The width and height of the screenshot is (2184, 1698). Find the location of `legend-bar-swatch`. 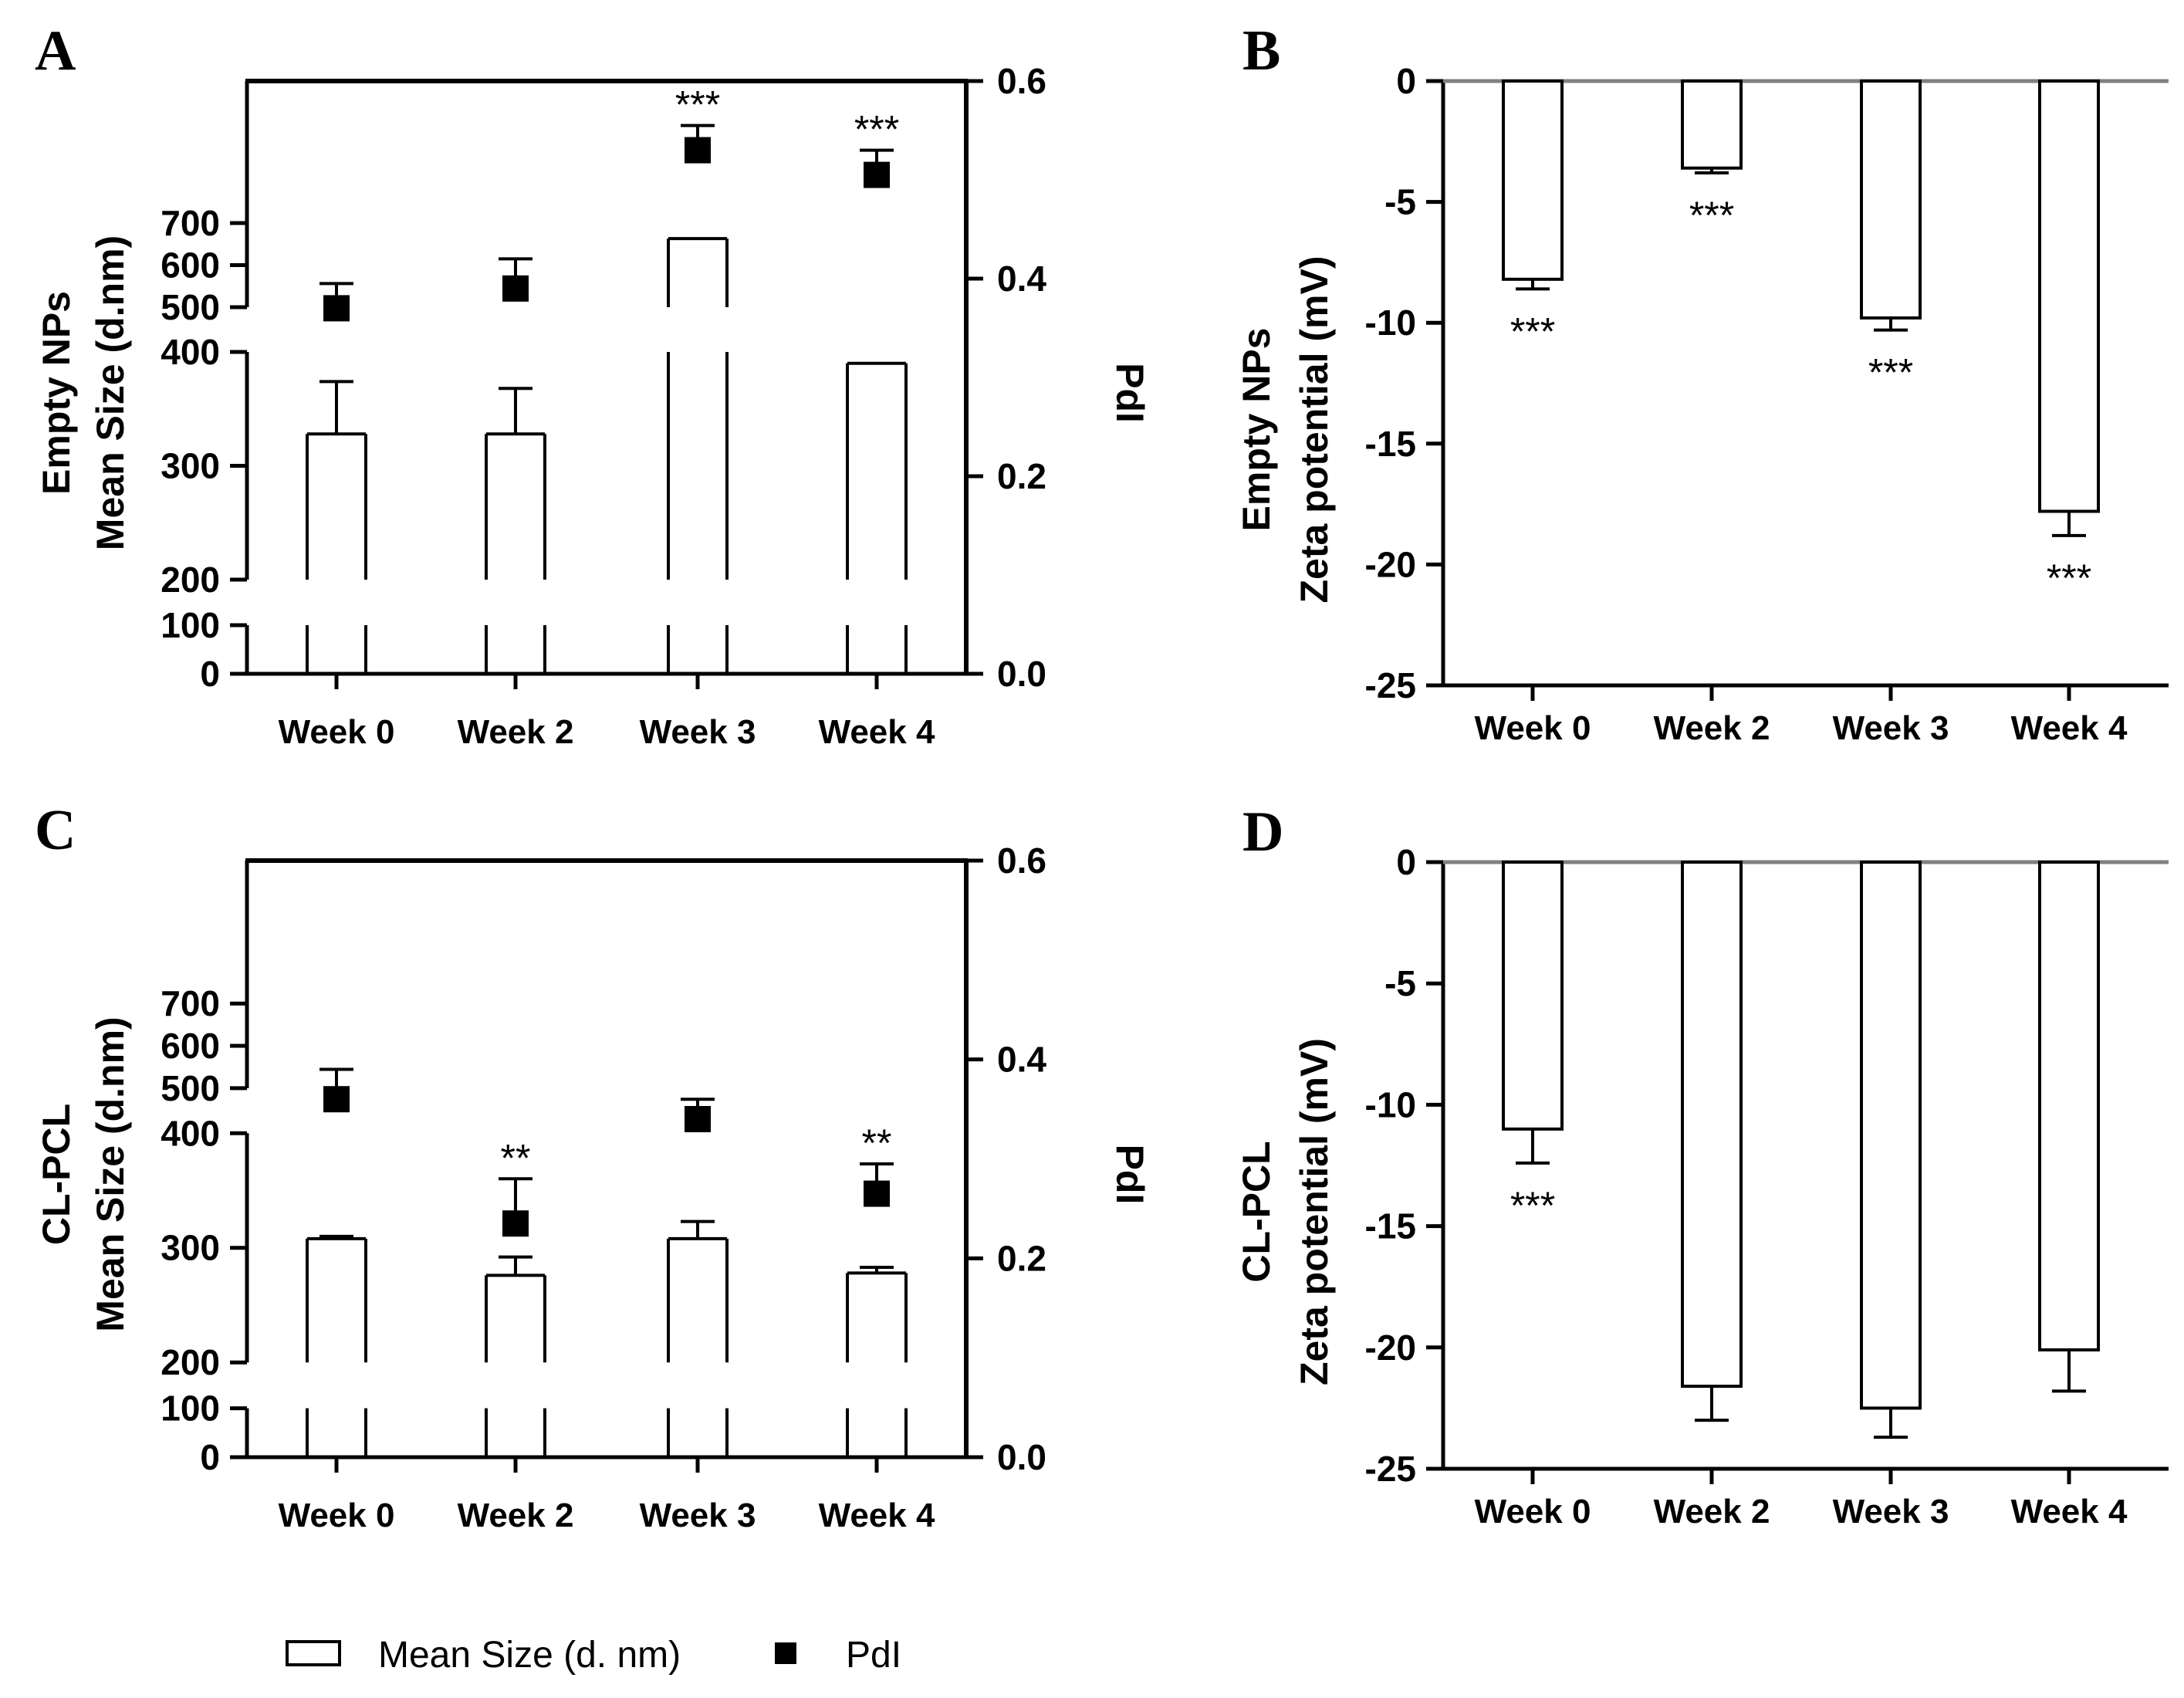

legend-bar-swatch is located at coordinates (313, 1653).